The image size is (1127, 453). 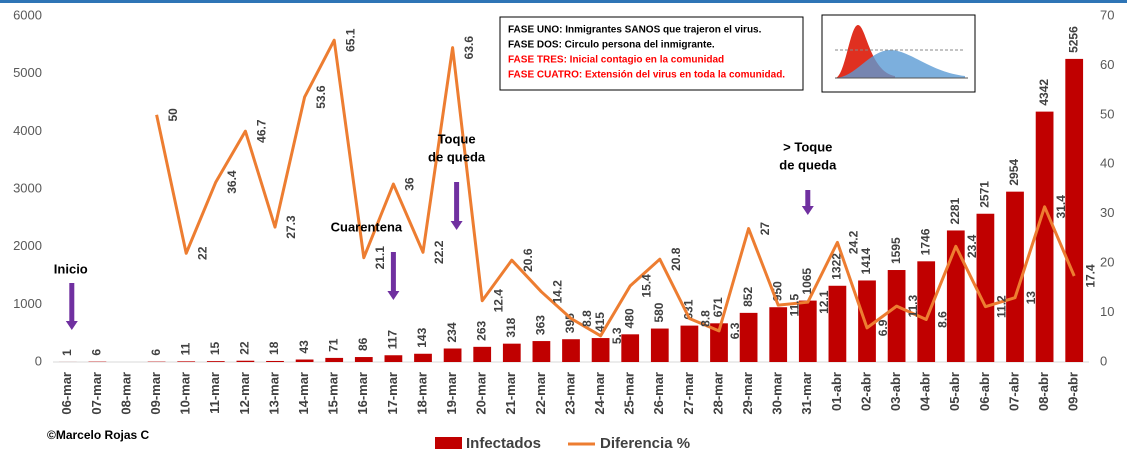 I want to click on bar-value-label: 143, so click(x=422, y=337).